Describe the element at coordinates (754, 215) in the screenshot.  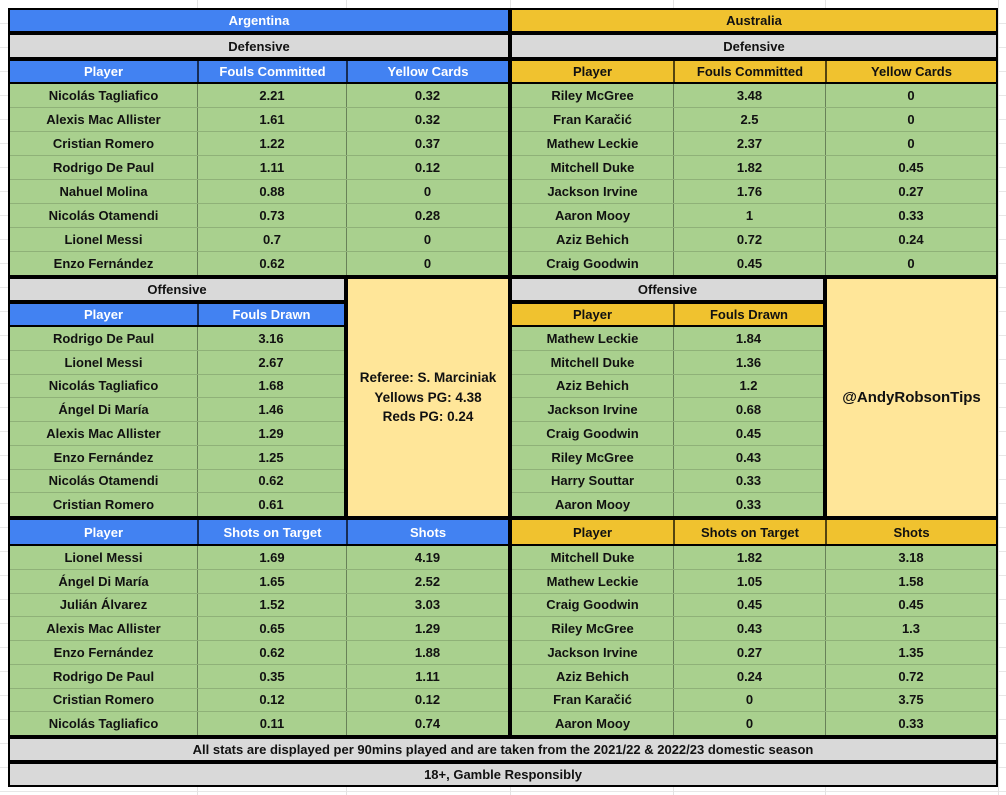
I see `table-row: Aaron Mooy 1 0.33` at that location.